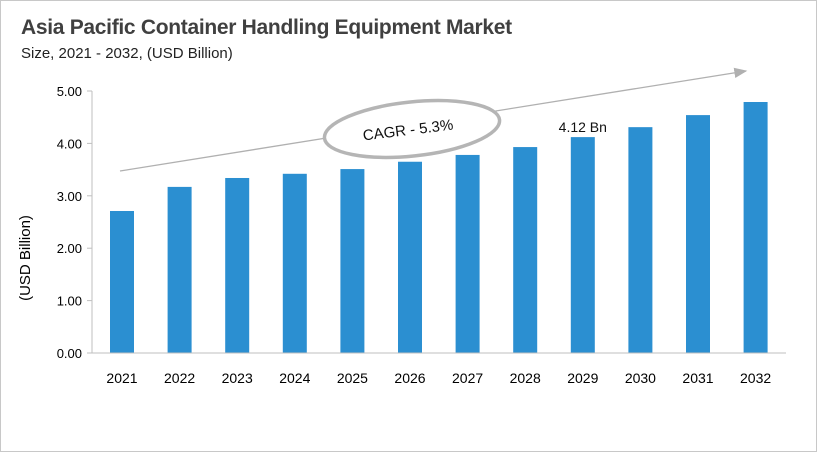 The width and height of the screenshot is (817, 452). What do you see at coordinates (352, 378) in the screenshot?
I see `x-tick-label: 2025` at bounding box center [352, 378].